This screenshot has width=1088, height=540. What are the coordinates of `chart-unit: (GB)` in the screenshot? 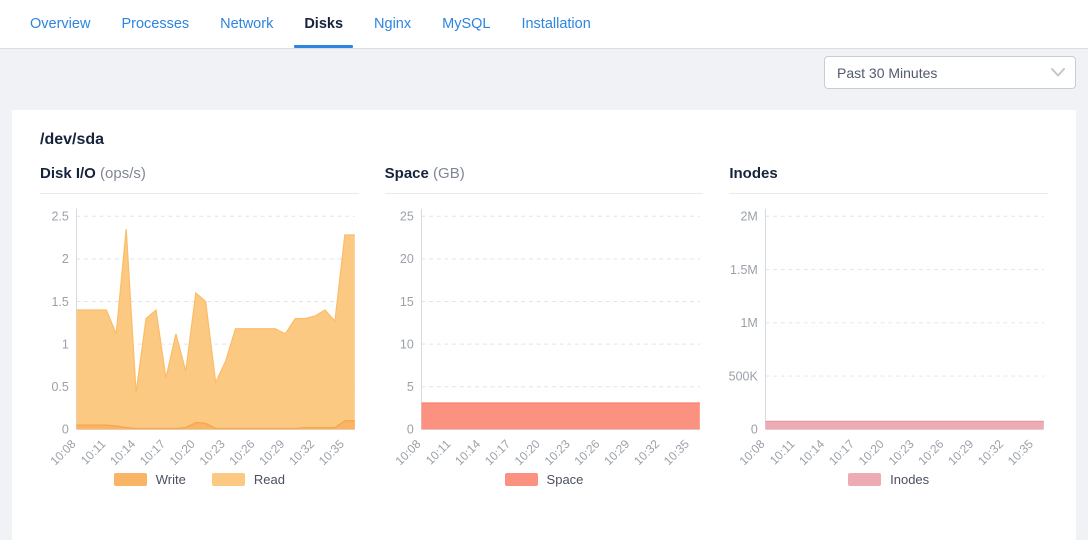 It's located at (446, 173).